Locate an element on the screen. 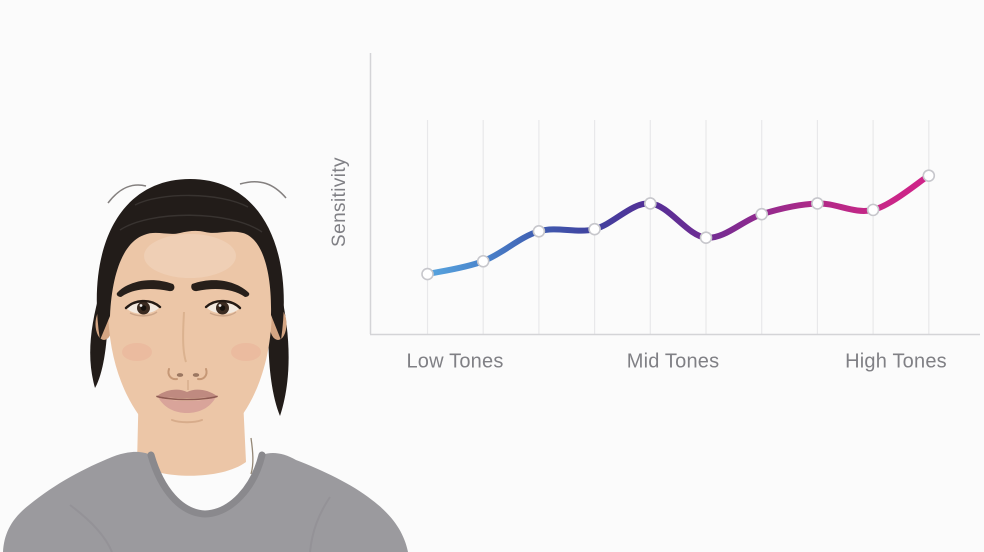 The height and width of the screenshot is (552, 984). sensitivity-line is located at coordinates (678, 225).